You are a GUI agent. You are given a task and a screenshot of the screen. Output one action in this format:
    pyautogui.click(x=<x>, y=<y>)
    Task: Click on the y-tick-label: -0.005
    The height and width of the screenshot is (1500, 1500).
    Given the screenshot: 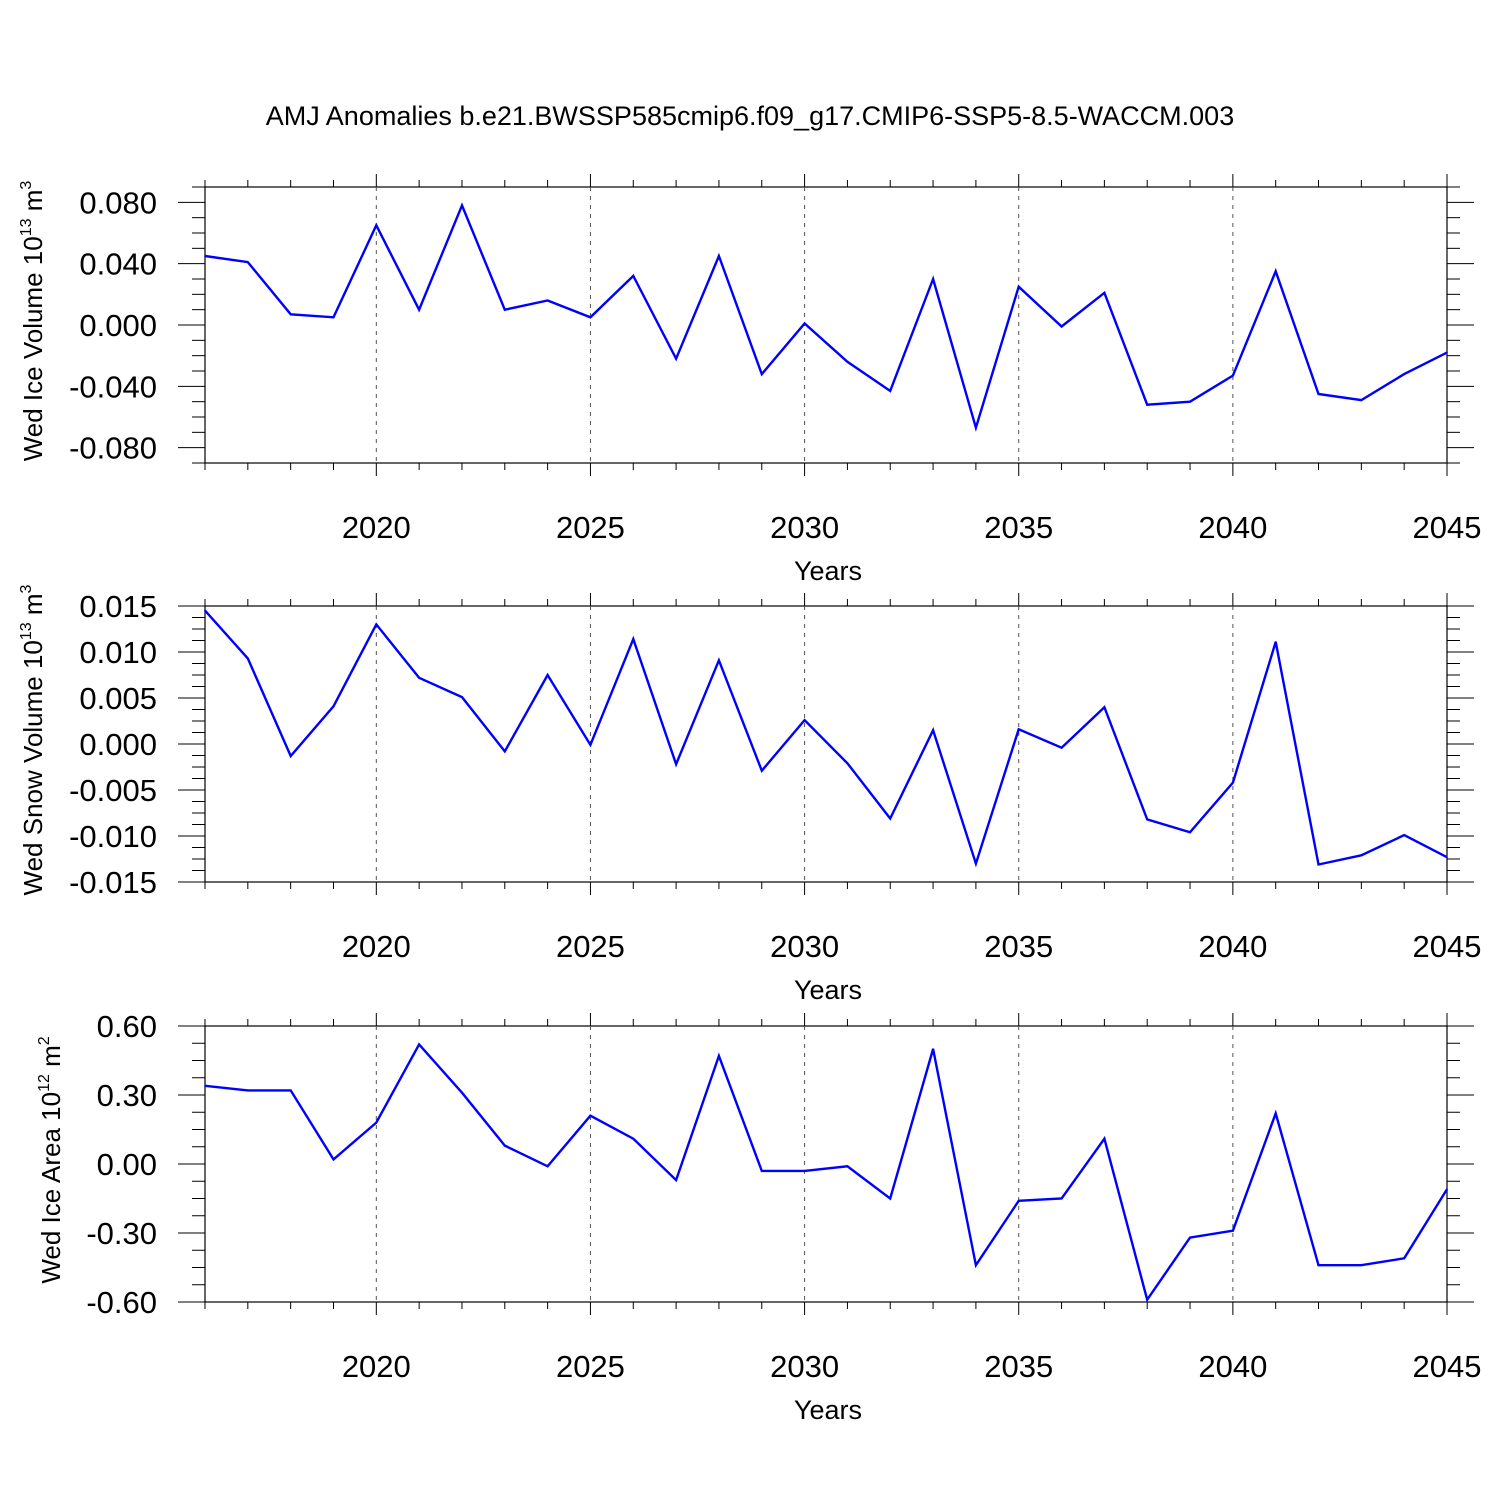 What is the action you would take?
    pyautogui.click(x=113, y=790)
    